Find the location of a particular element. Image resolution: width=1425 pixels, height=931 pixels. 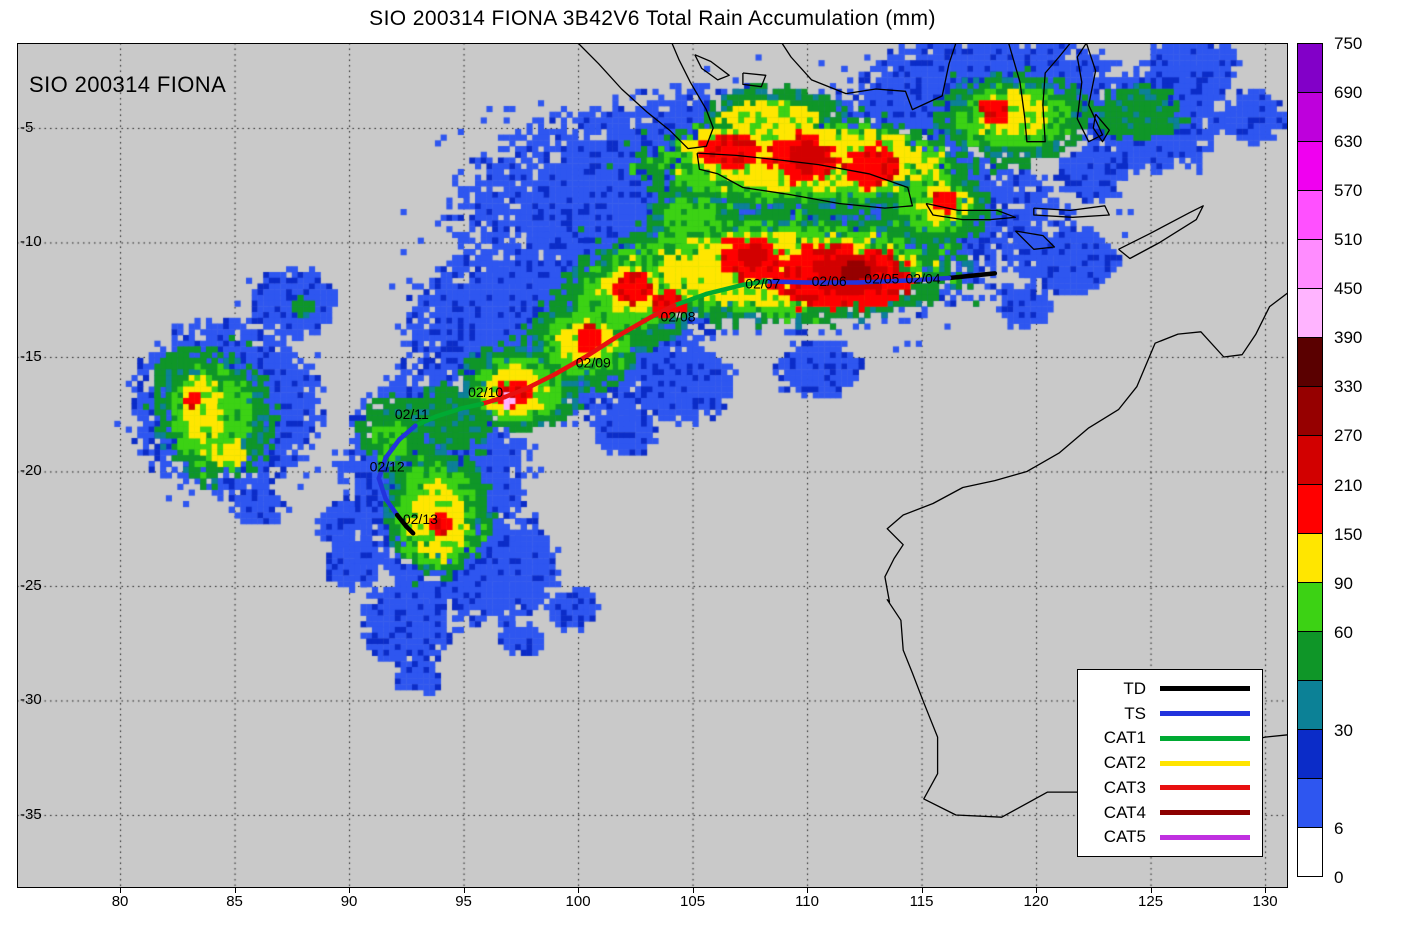

coastline-timor is located at coordinates (1161, 232).